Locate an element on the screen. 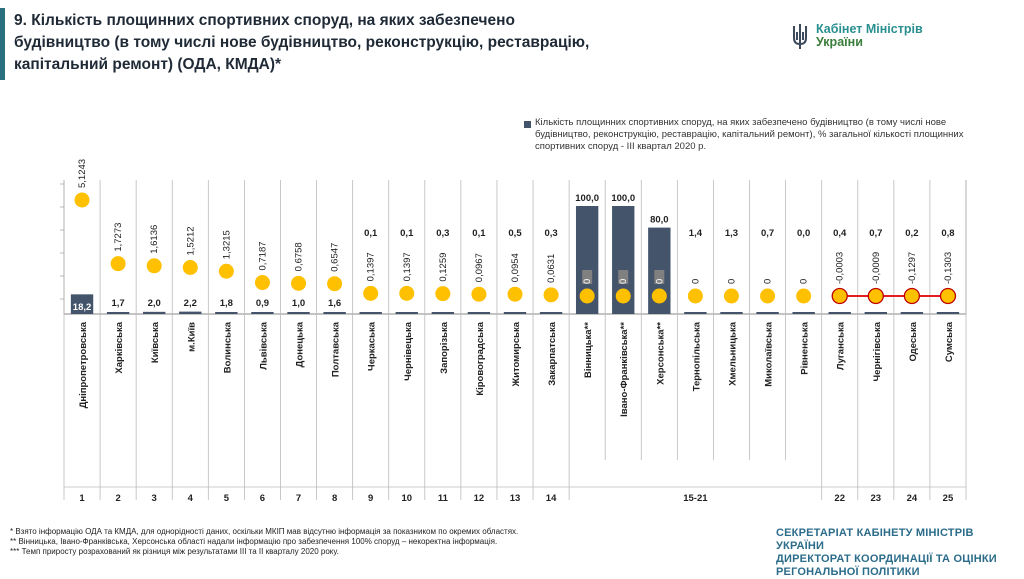  dot-label: -0,0003 is located at coordinates (840, 268).